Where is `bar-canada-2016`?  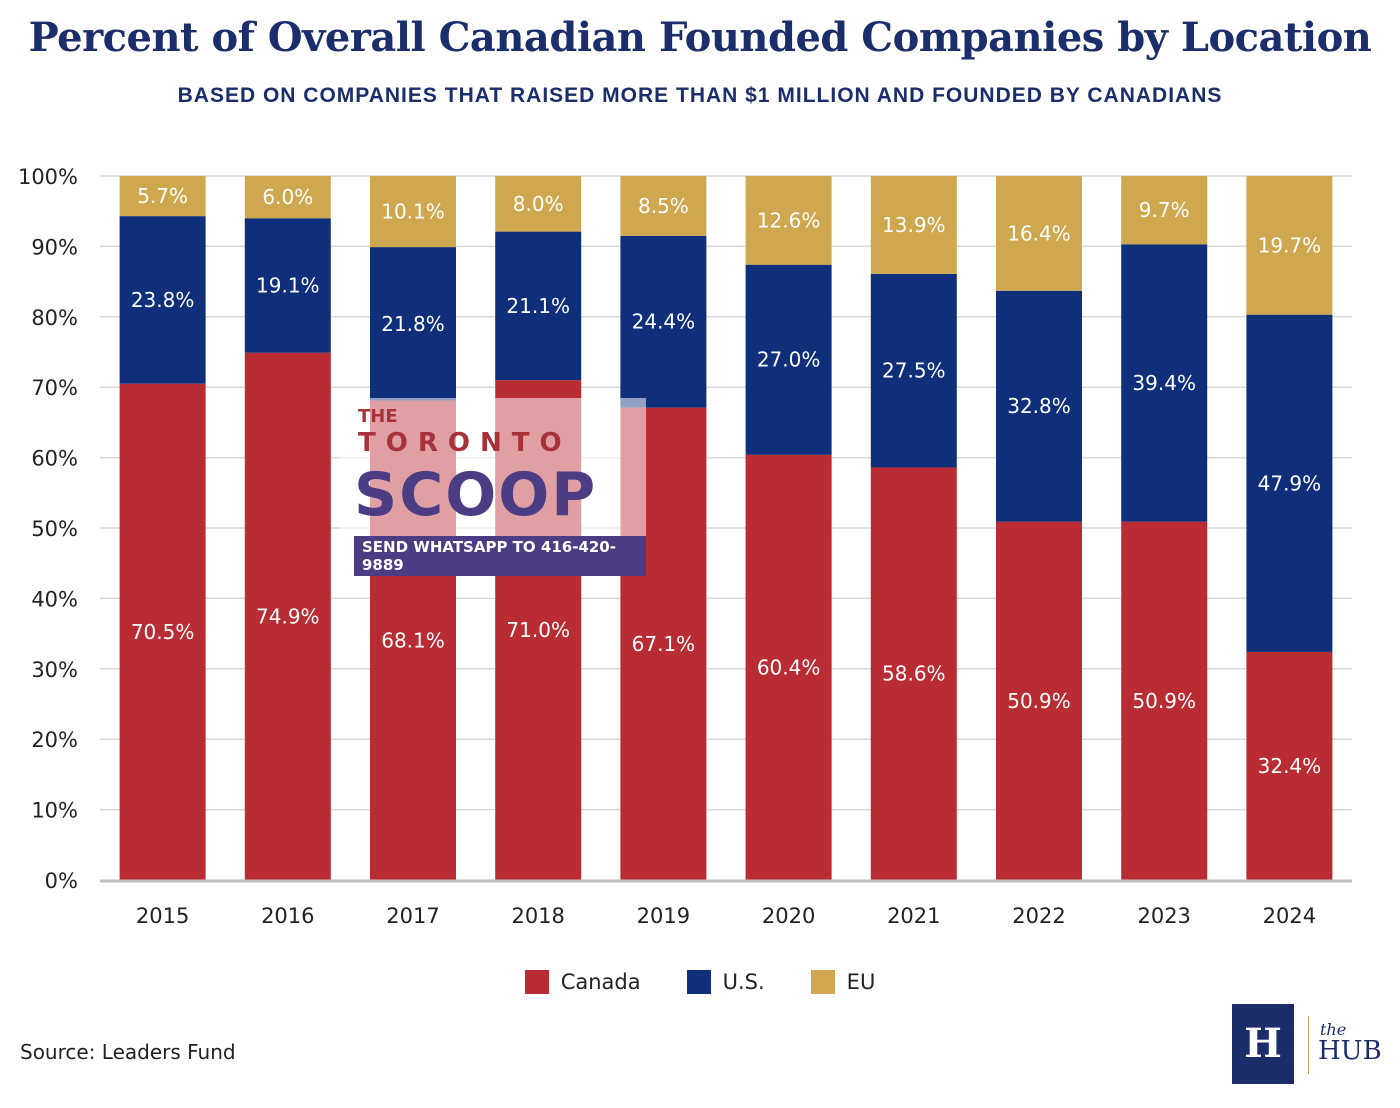
bar-canada-2016 is located at coordinates (287, 616).